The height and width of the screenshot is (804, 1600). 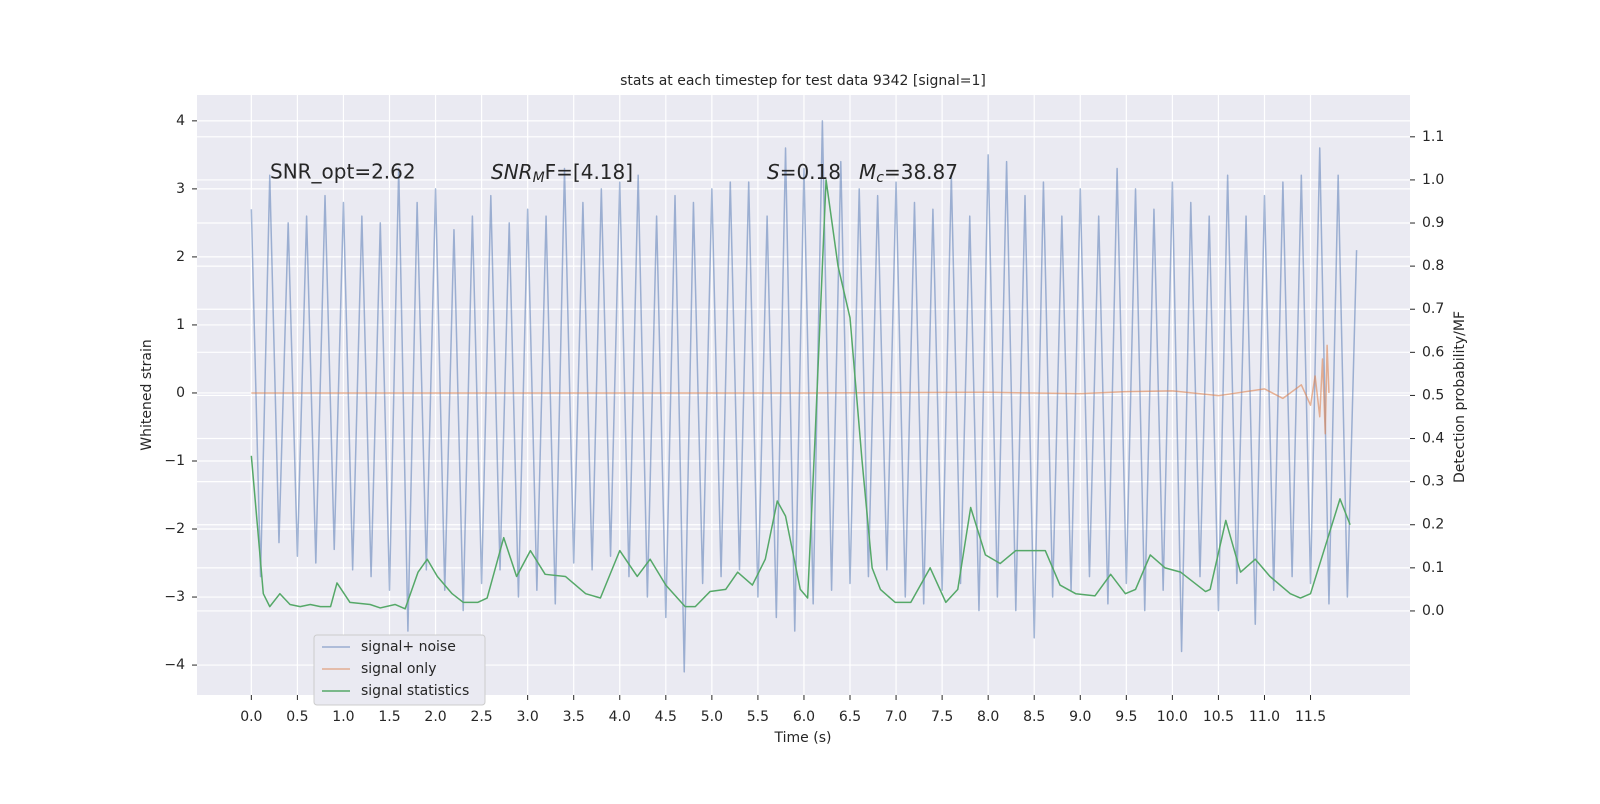 I want to click on y-tick-label: 0, so click(x=180, y=393).